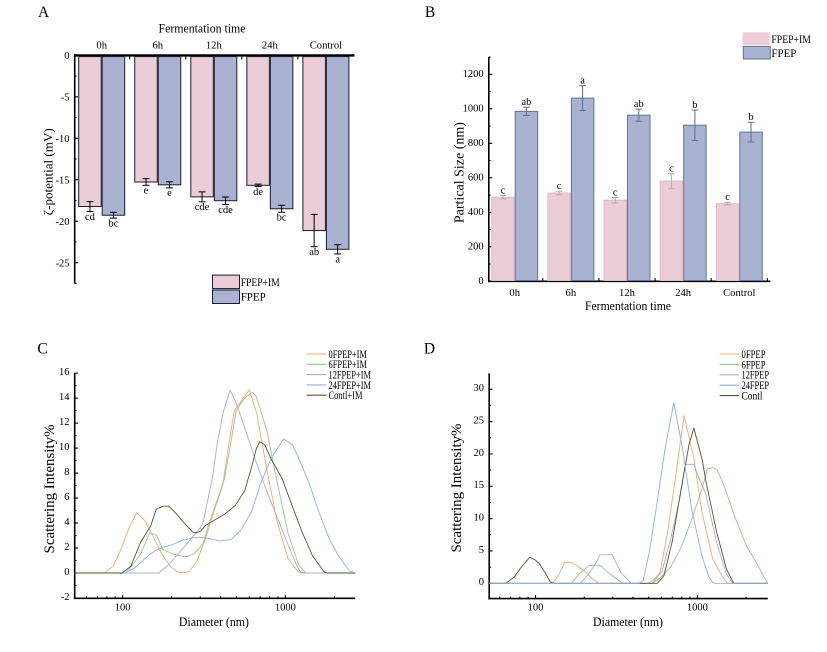 The image size is (827, 652). Describe the element at coordinates (66, 497) in the screenshot. I see `svg-text: 6` at that location.